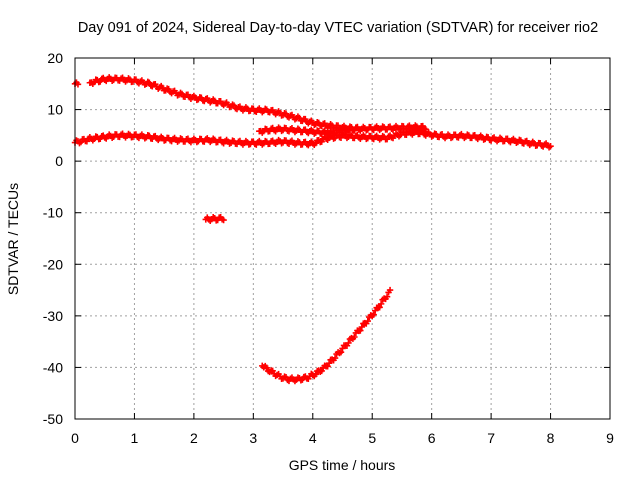  I want to click on y-tick-label: -30, so click(53, 316).